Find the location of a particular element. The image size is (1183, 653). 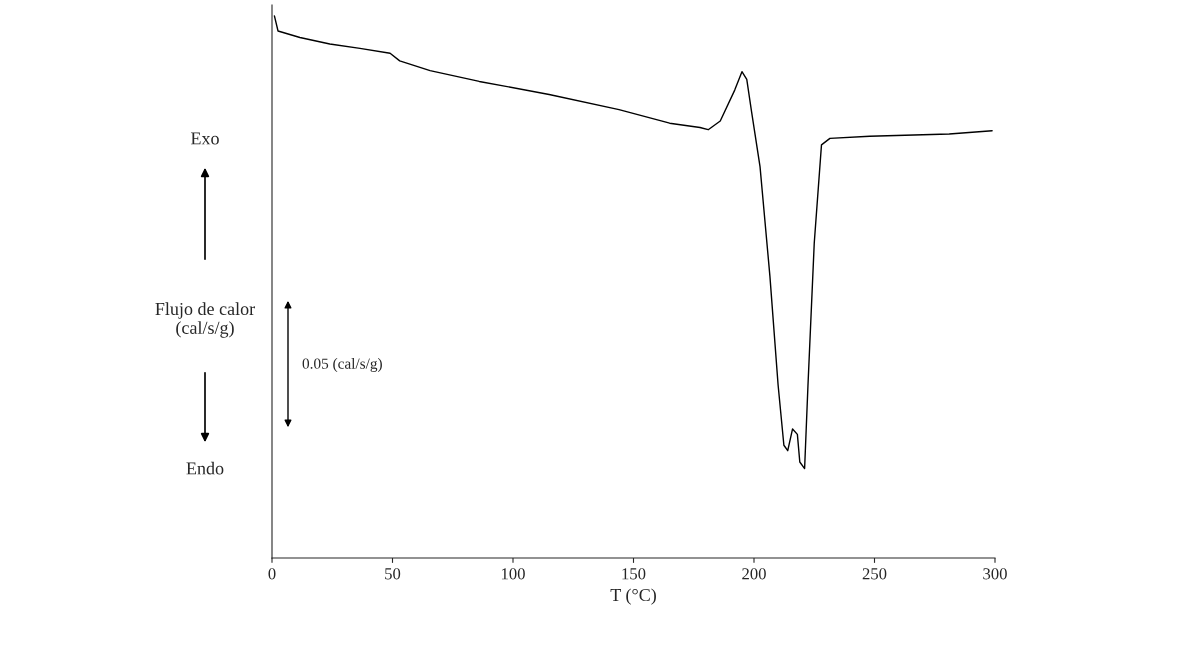

x-tick-label: 50 is located at coordinates (393, 574).